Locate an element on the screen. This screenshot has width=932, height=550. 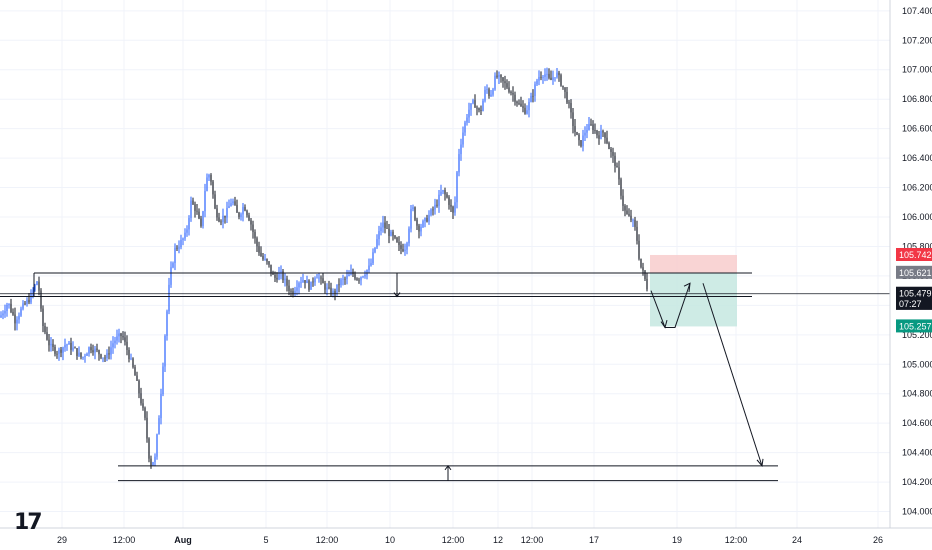
y-tick-label: 107.400 is located at coordinates (917, 11).